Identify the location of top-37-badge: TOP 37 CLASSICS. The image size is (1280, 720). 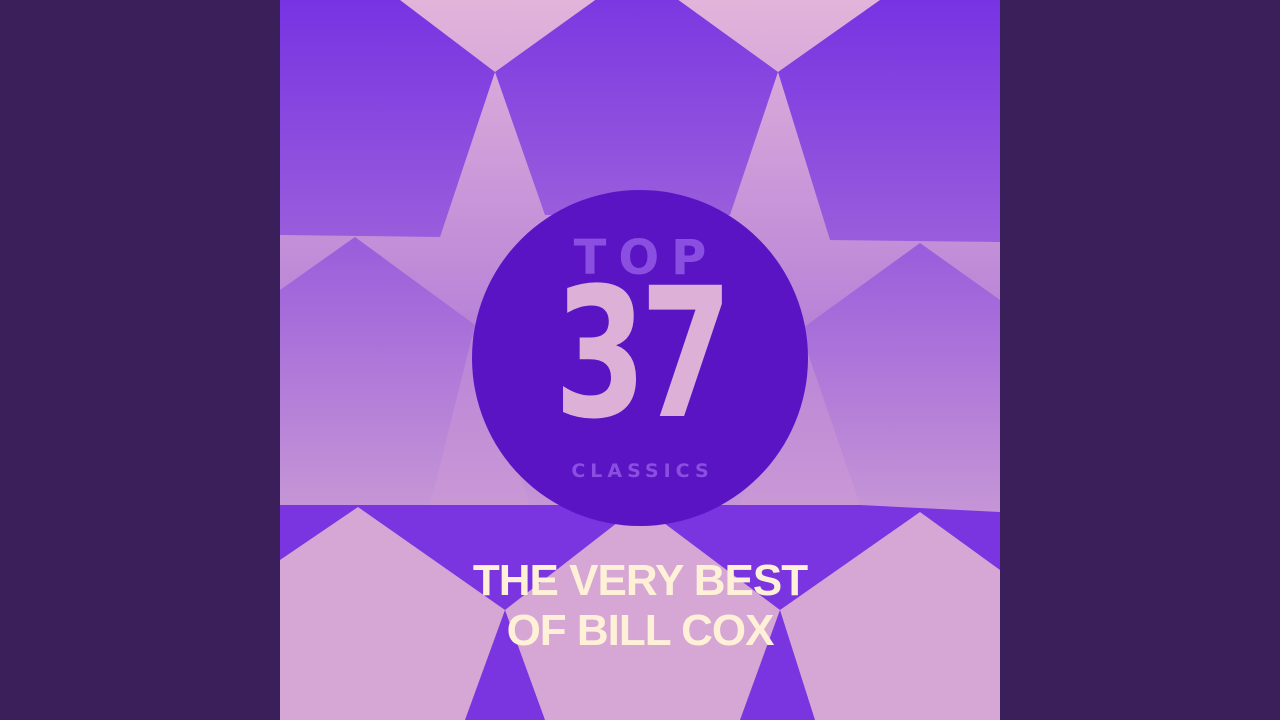
(640, 358).